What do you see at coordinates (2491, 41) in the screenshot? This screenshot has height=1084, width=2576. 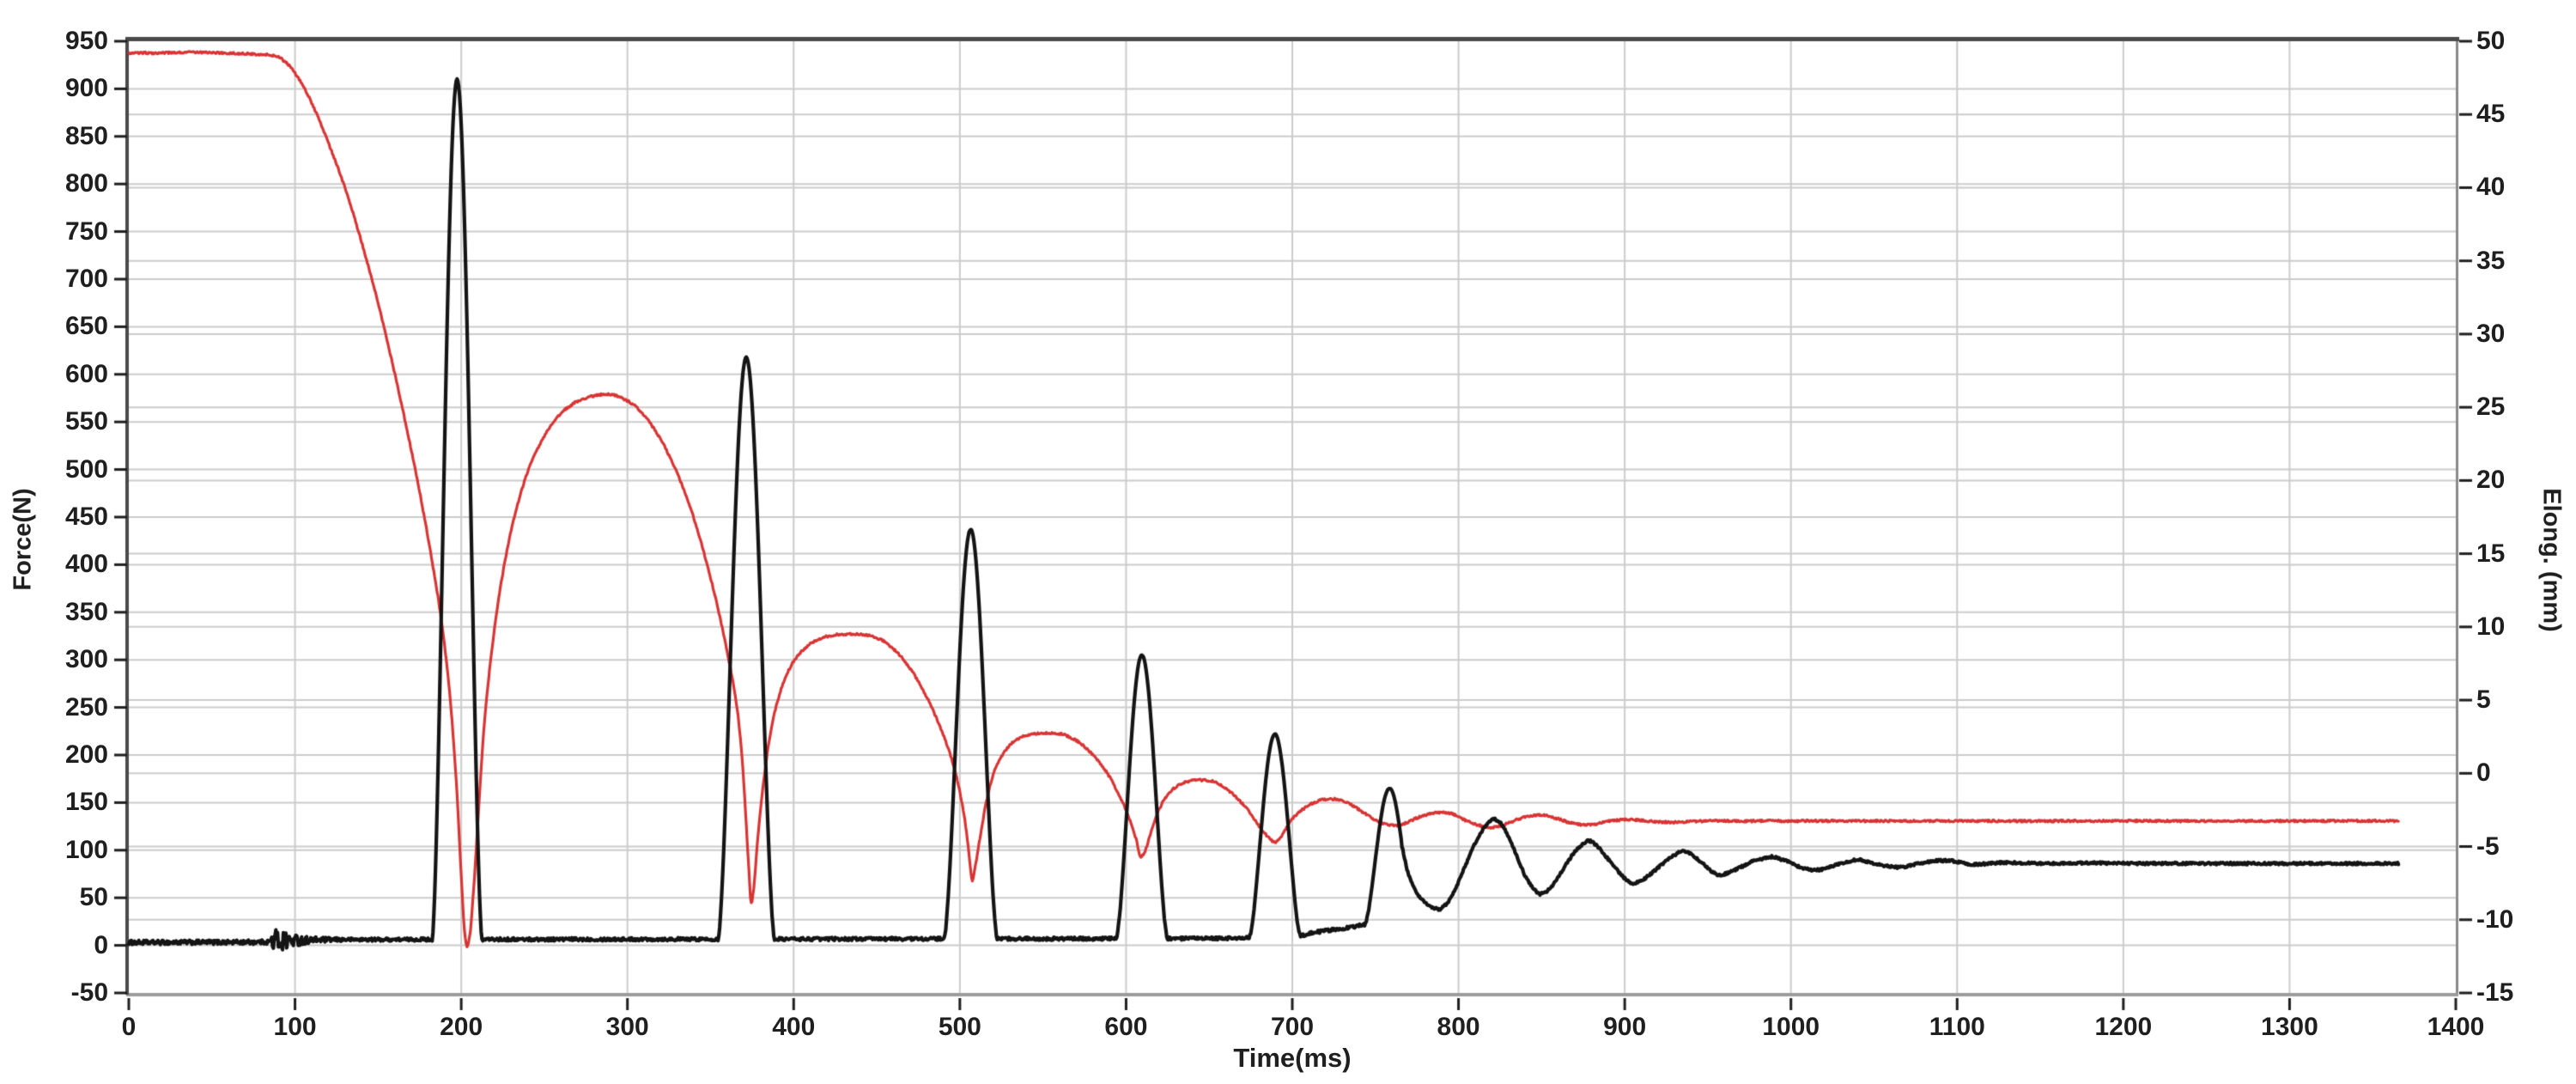 I see `y-right-tick-label: 50` at bounding box center [2491, 41].